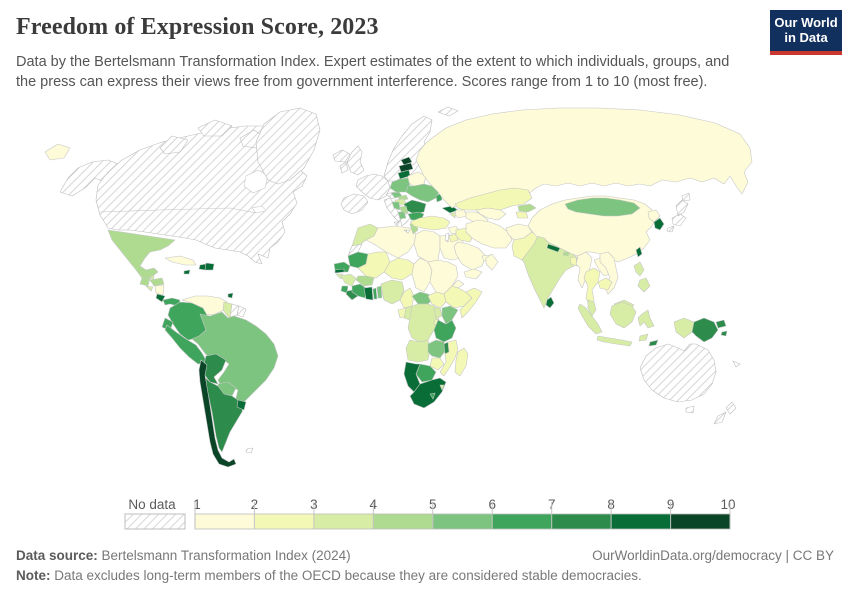  Describe the element at coordinates (402, 215) in the screenshot. I see `country-albania-macedonia` at that location.